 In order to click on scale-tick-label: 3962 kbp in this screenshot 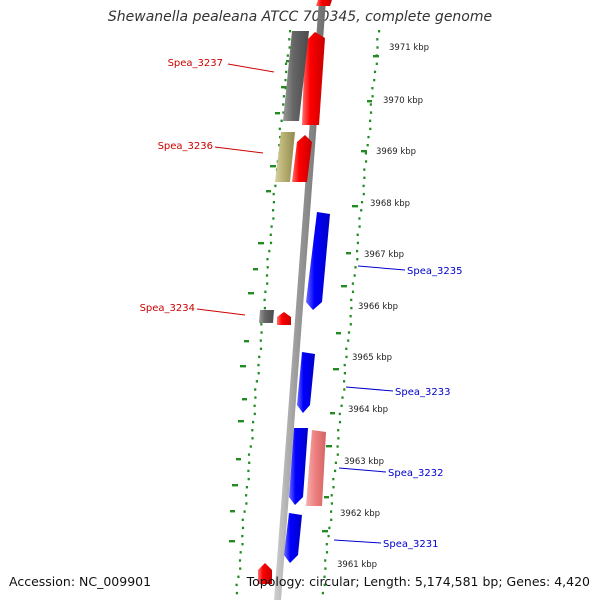, I will do `click(360, 514)`.